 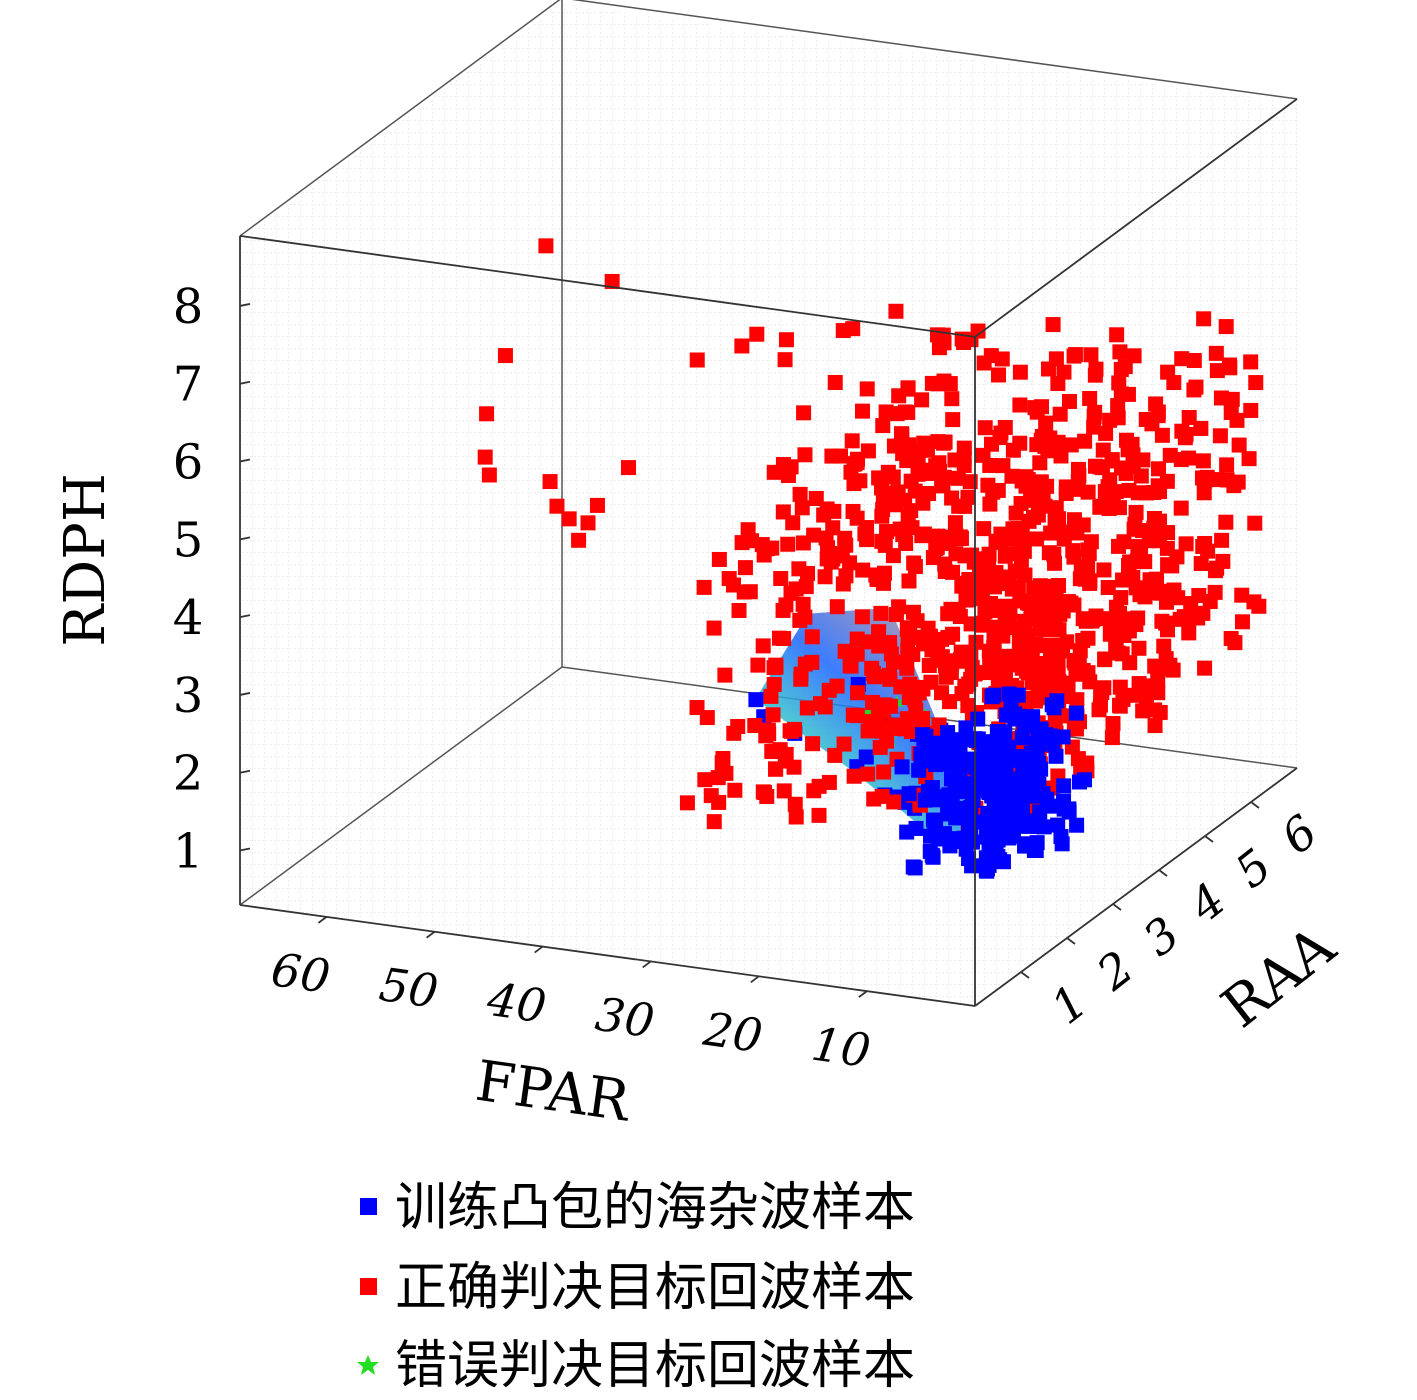 I want to click on y-tick-label: 5, so click(x=1253, y=868).